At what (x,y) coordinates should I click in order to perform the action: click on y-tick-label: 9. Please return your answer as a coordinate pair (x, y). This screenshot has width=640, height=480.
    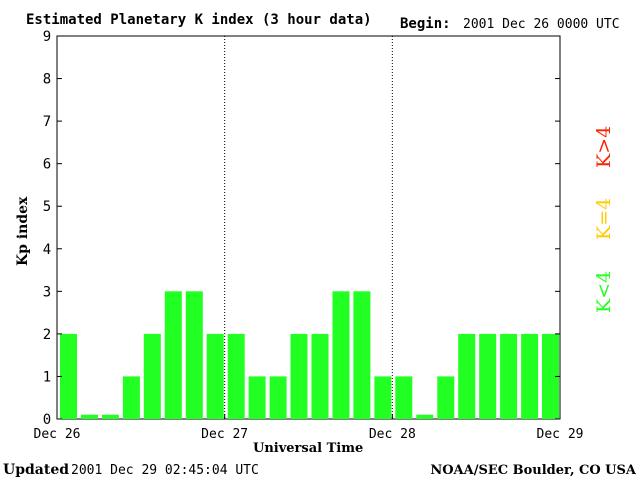
    Looking at the image, I should click on (47, 37).